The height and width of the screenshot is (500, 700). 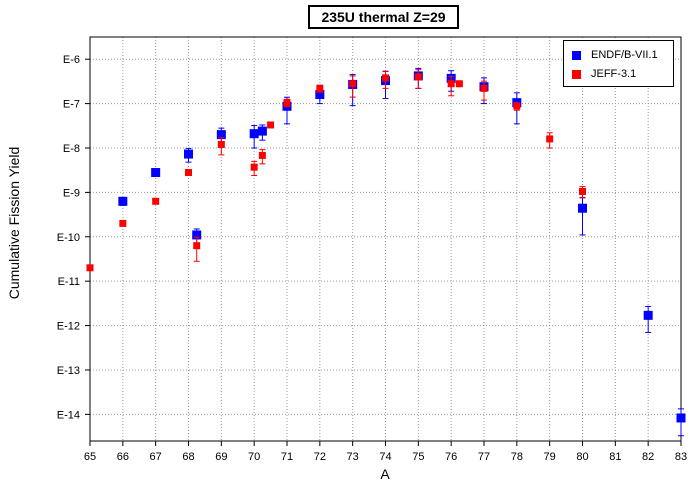 What do you see at coordinates (648, 457) in the screenshot?
I see `x-tick-label: 82` at bounding box center [648, 457].